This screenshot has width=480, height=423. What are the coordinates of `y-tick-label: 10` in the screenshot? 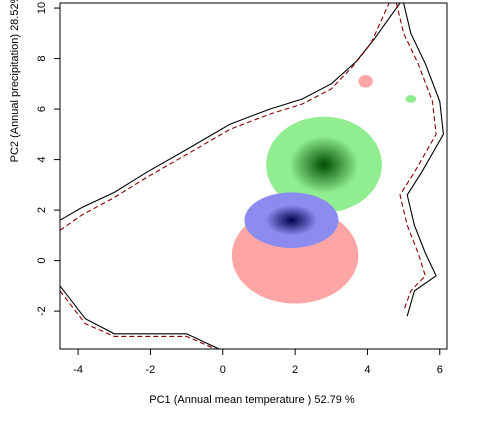 It's located at (42, 8).